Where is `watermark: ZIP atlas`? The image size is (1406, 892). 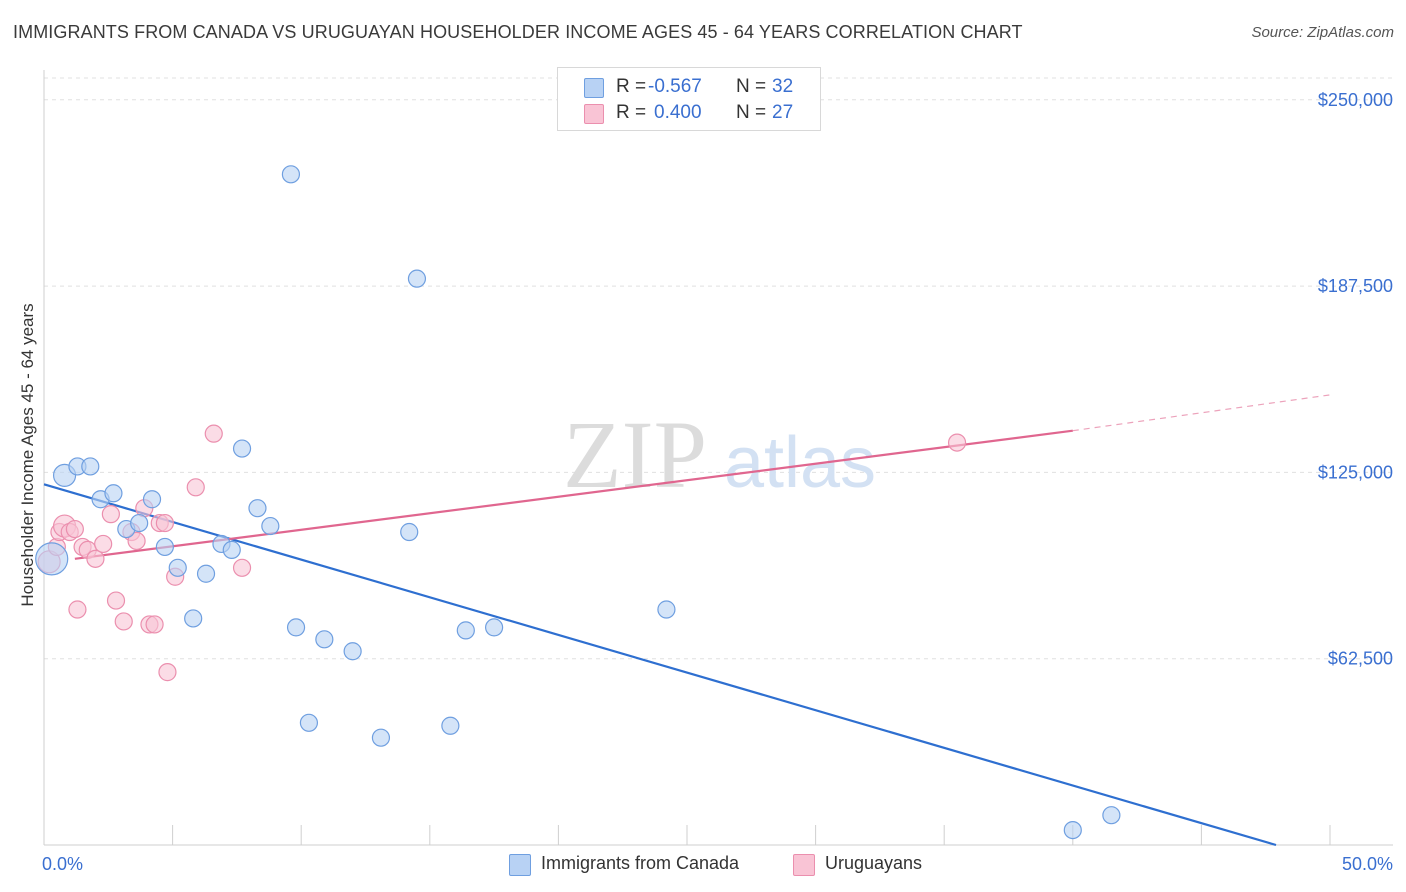
watermark: ZIP atlas is located at coordinates (719, 454).